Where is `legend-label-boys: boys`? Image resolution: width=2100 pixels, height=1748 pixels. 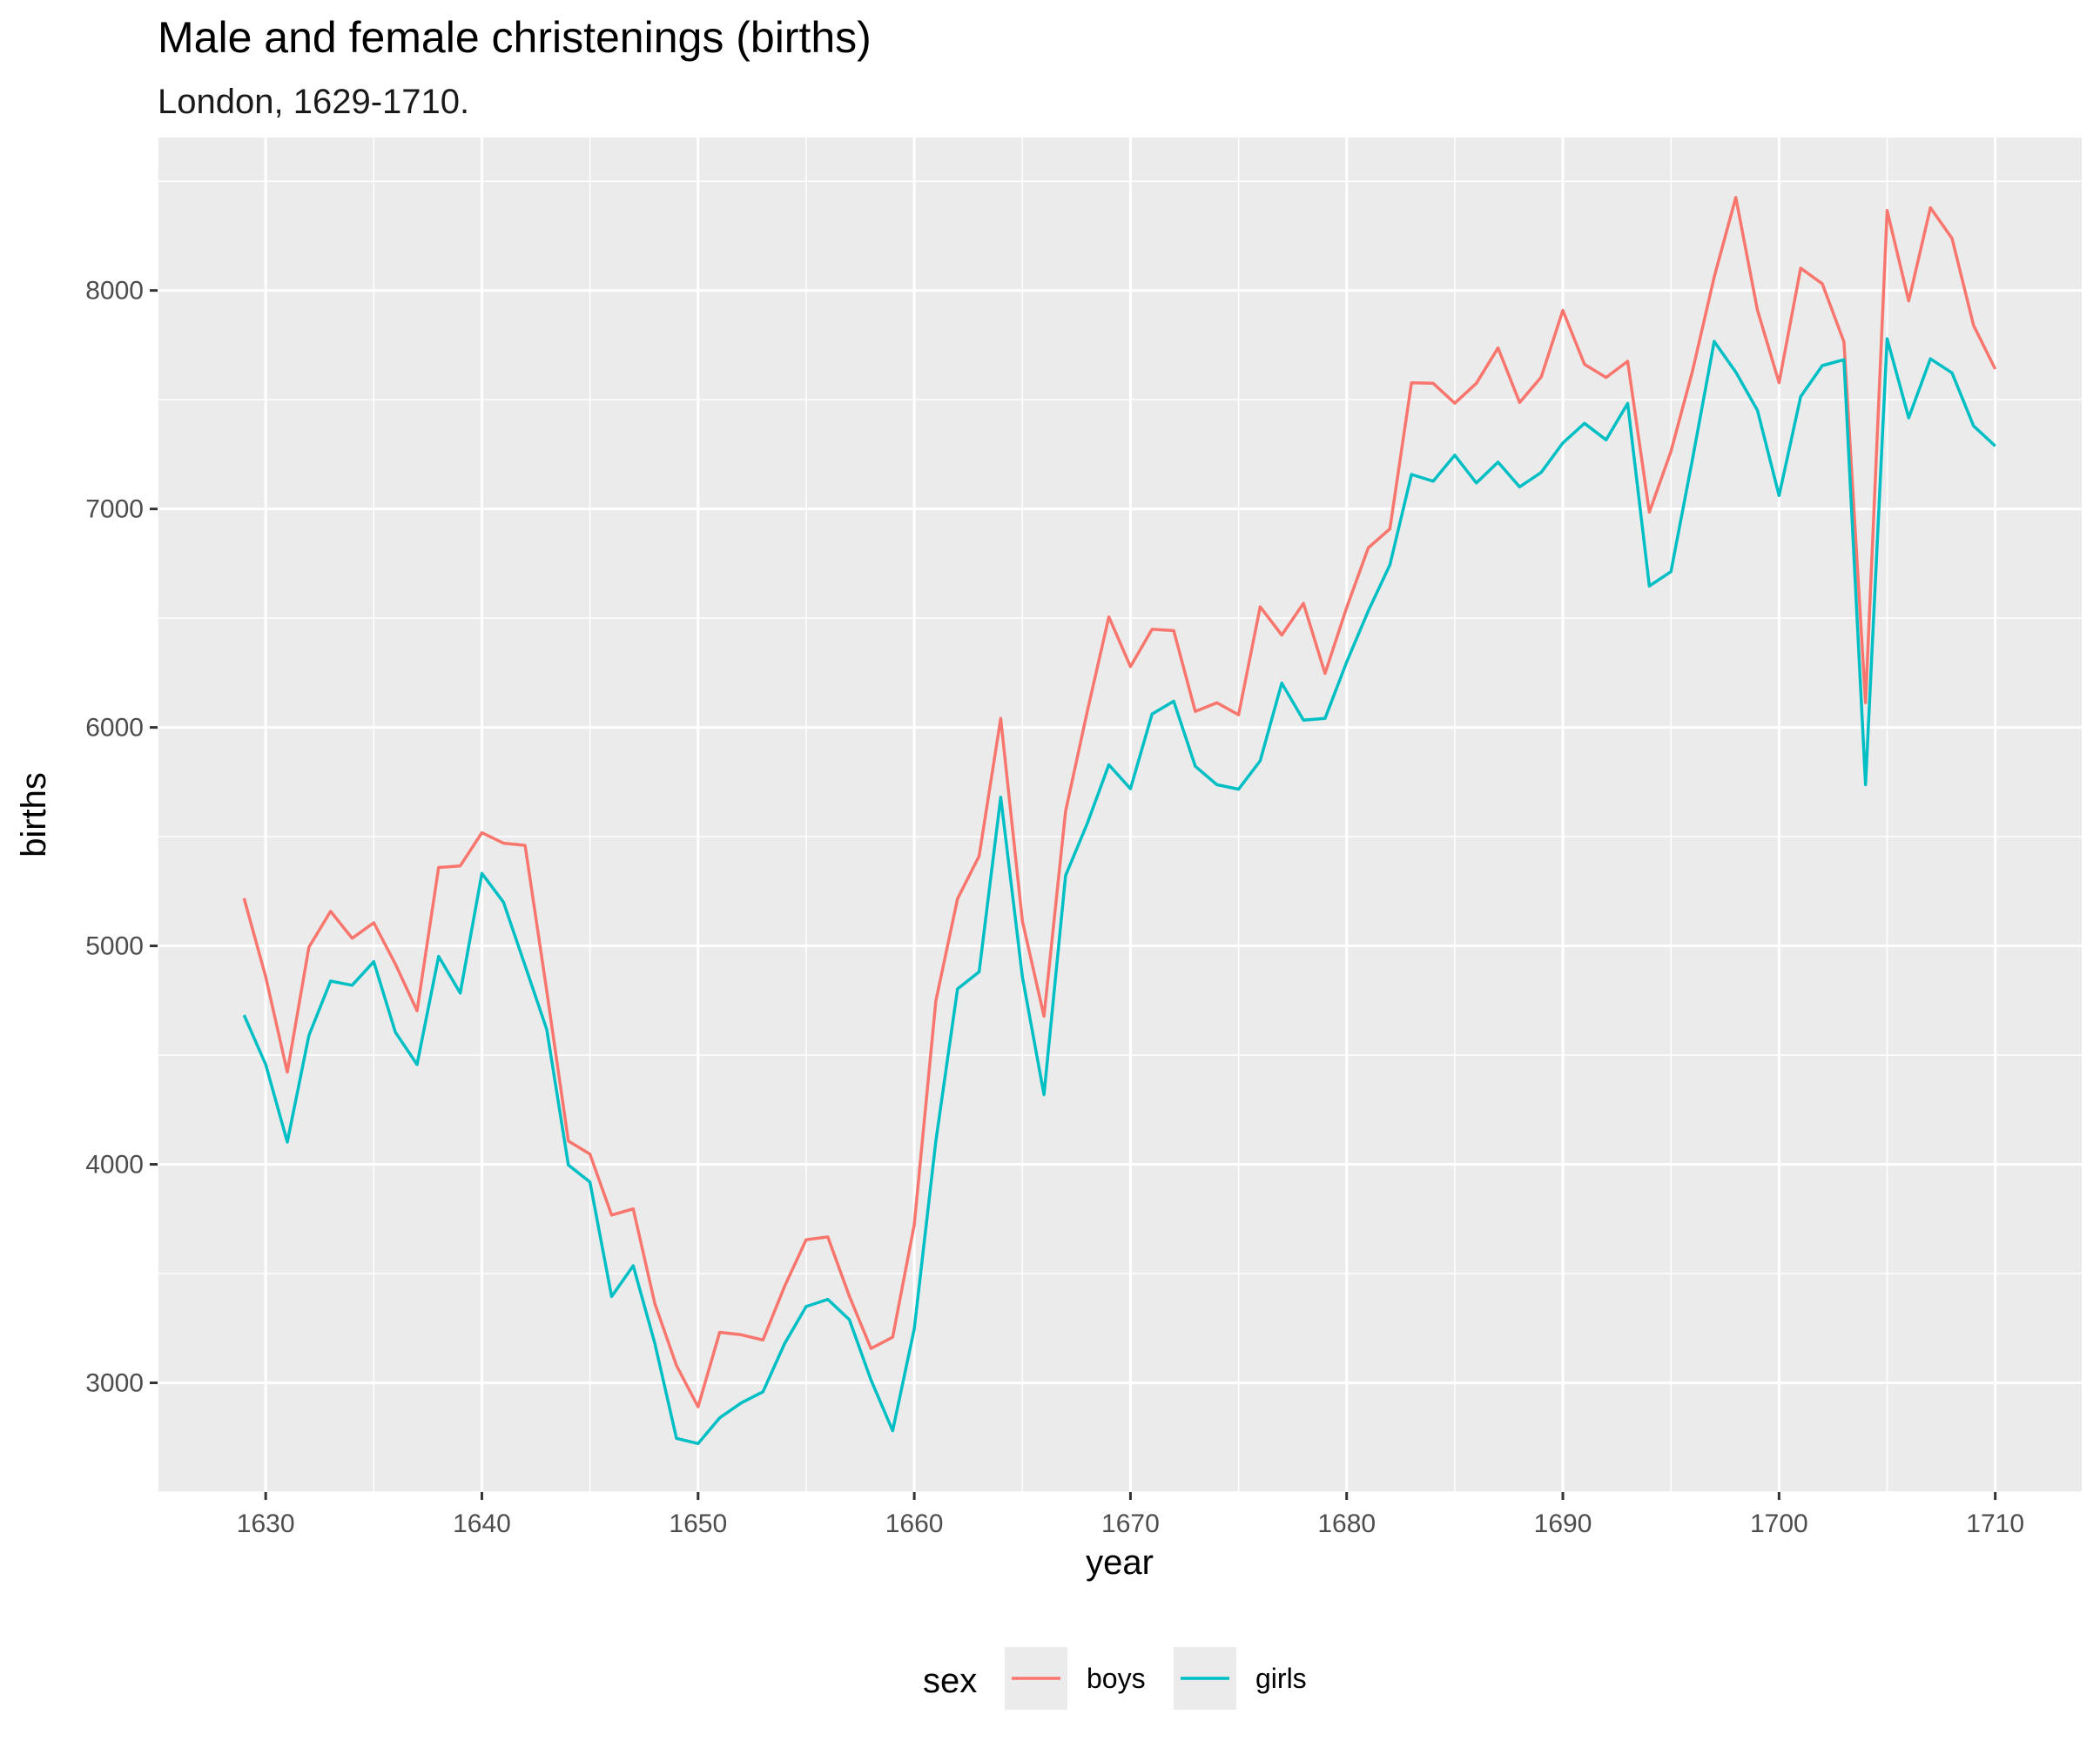
legend-label-boys: boys is located at coordinates (1117, 1678).